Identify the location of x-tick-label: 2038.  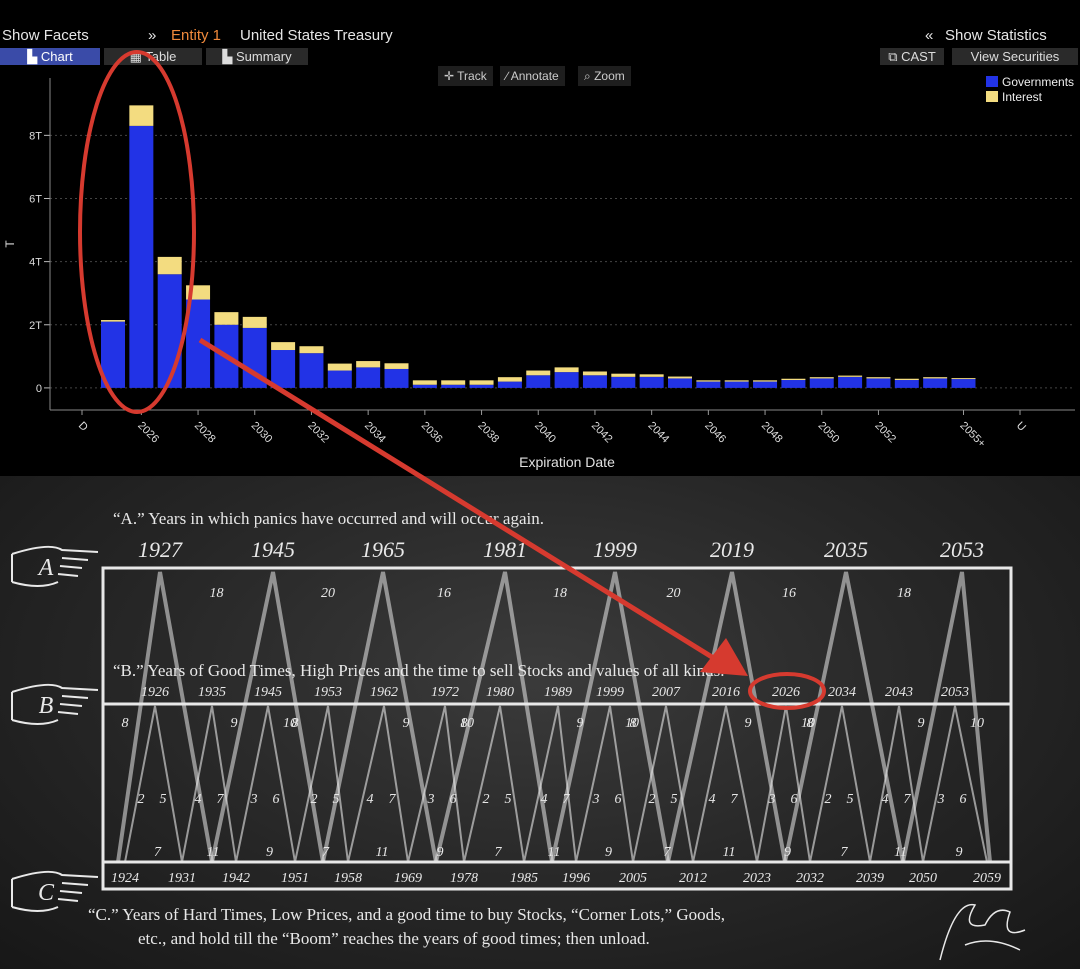
(488, 433).